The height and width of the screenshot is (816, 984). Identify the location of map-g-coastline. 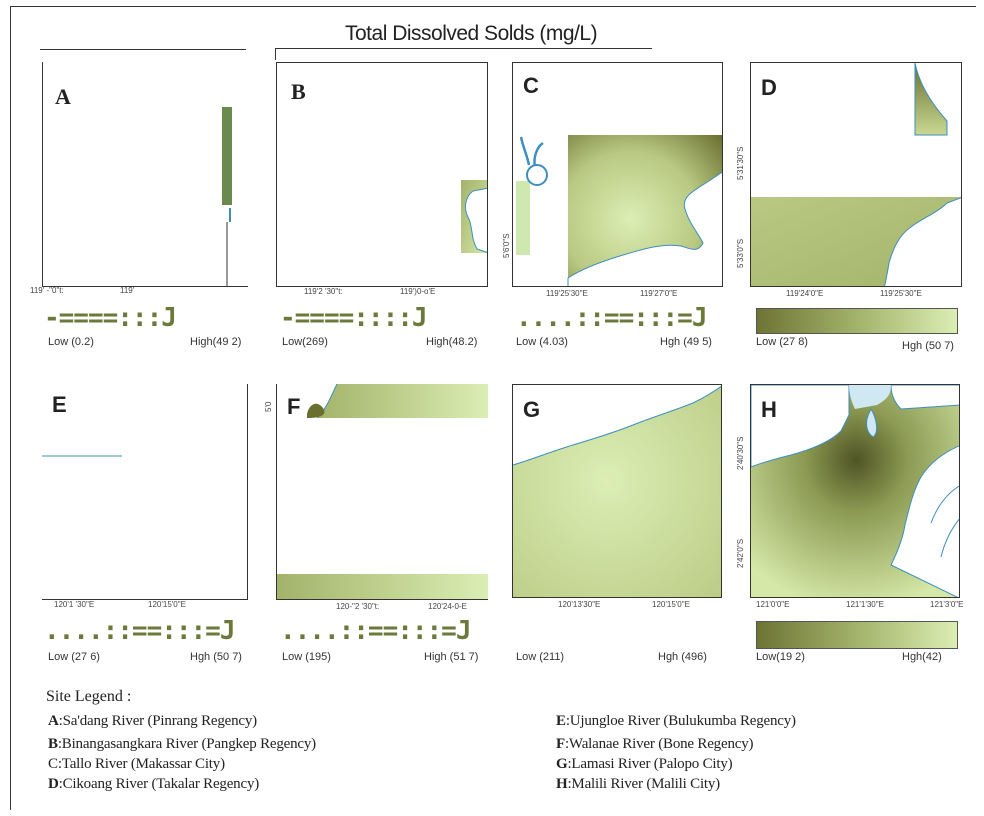
(617, 425).